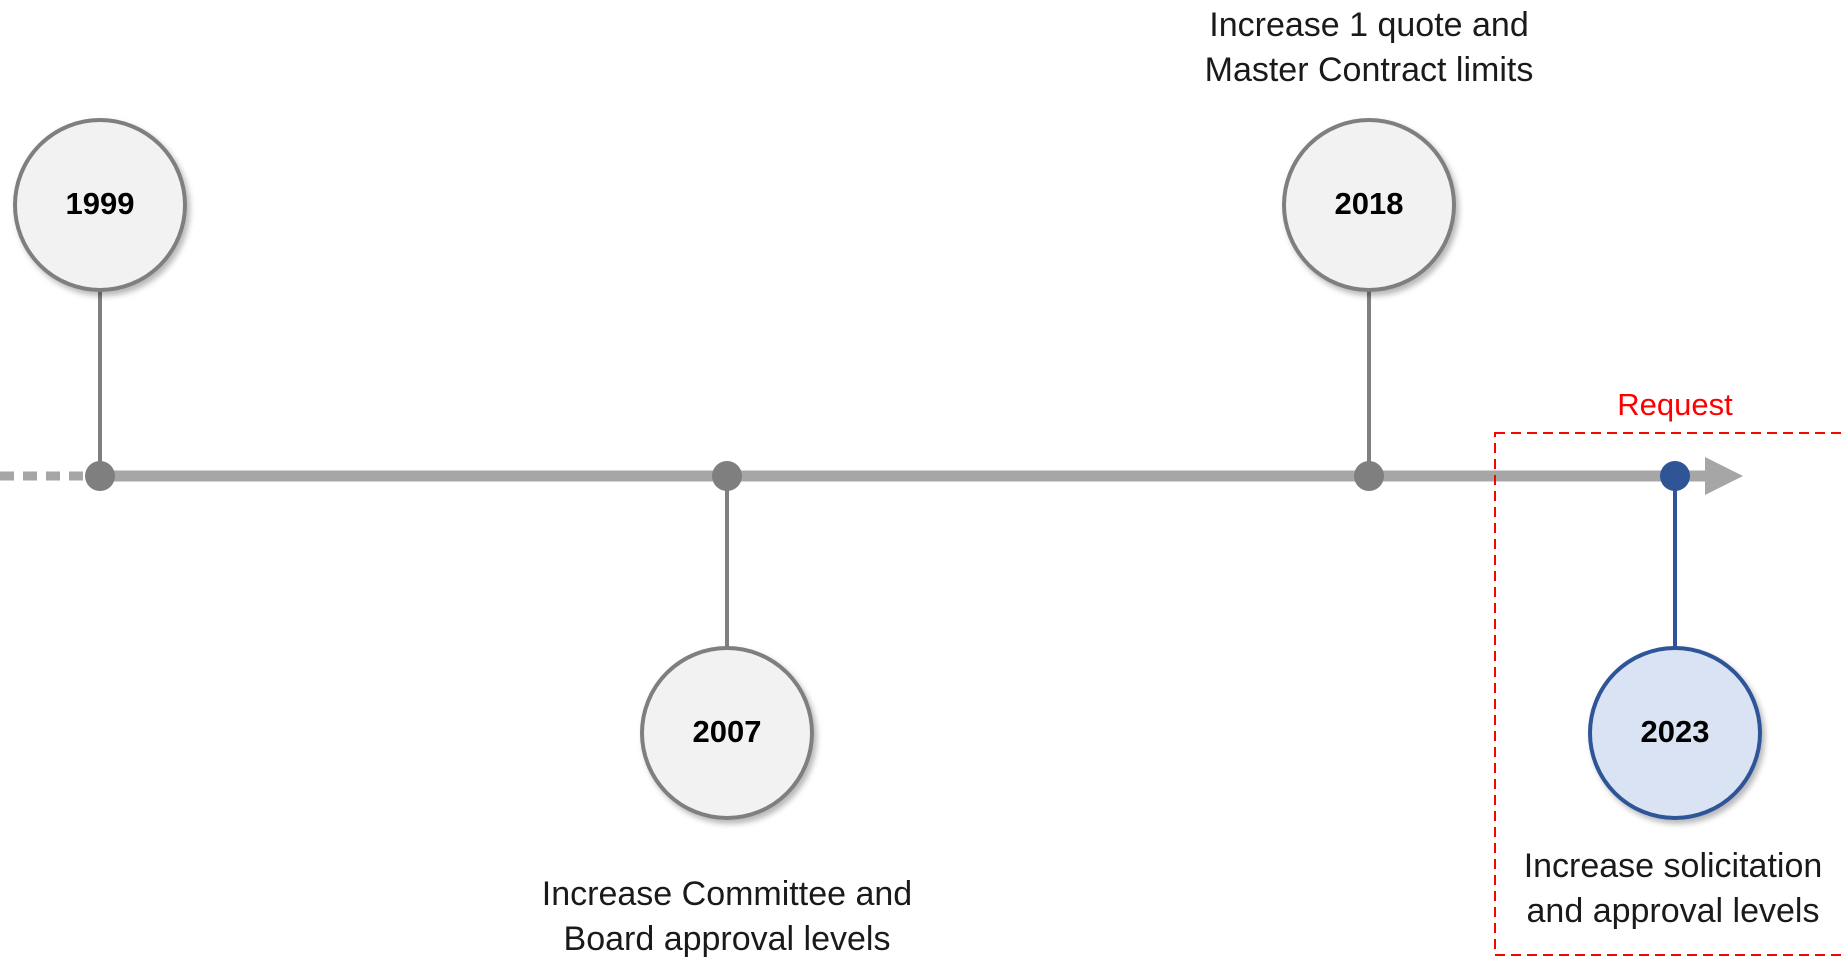 This screenshot has width=1846, height=962. What do you see at coordinates (100, 304) in the screenshot?
I see `milestone-1999: 1999` at bounding box center [100, 304].